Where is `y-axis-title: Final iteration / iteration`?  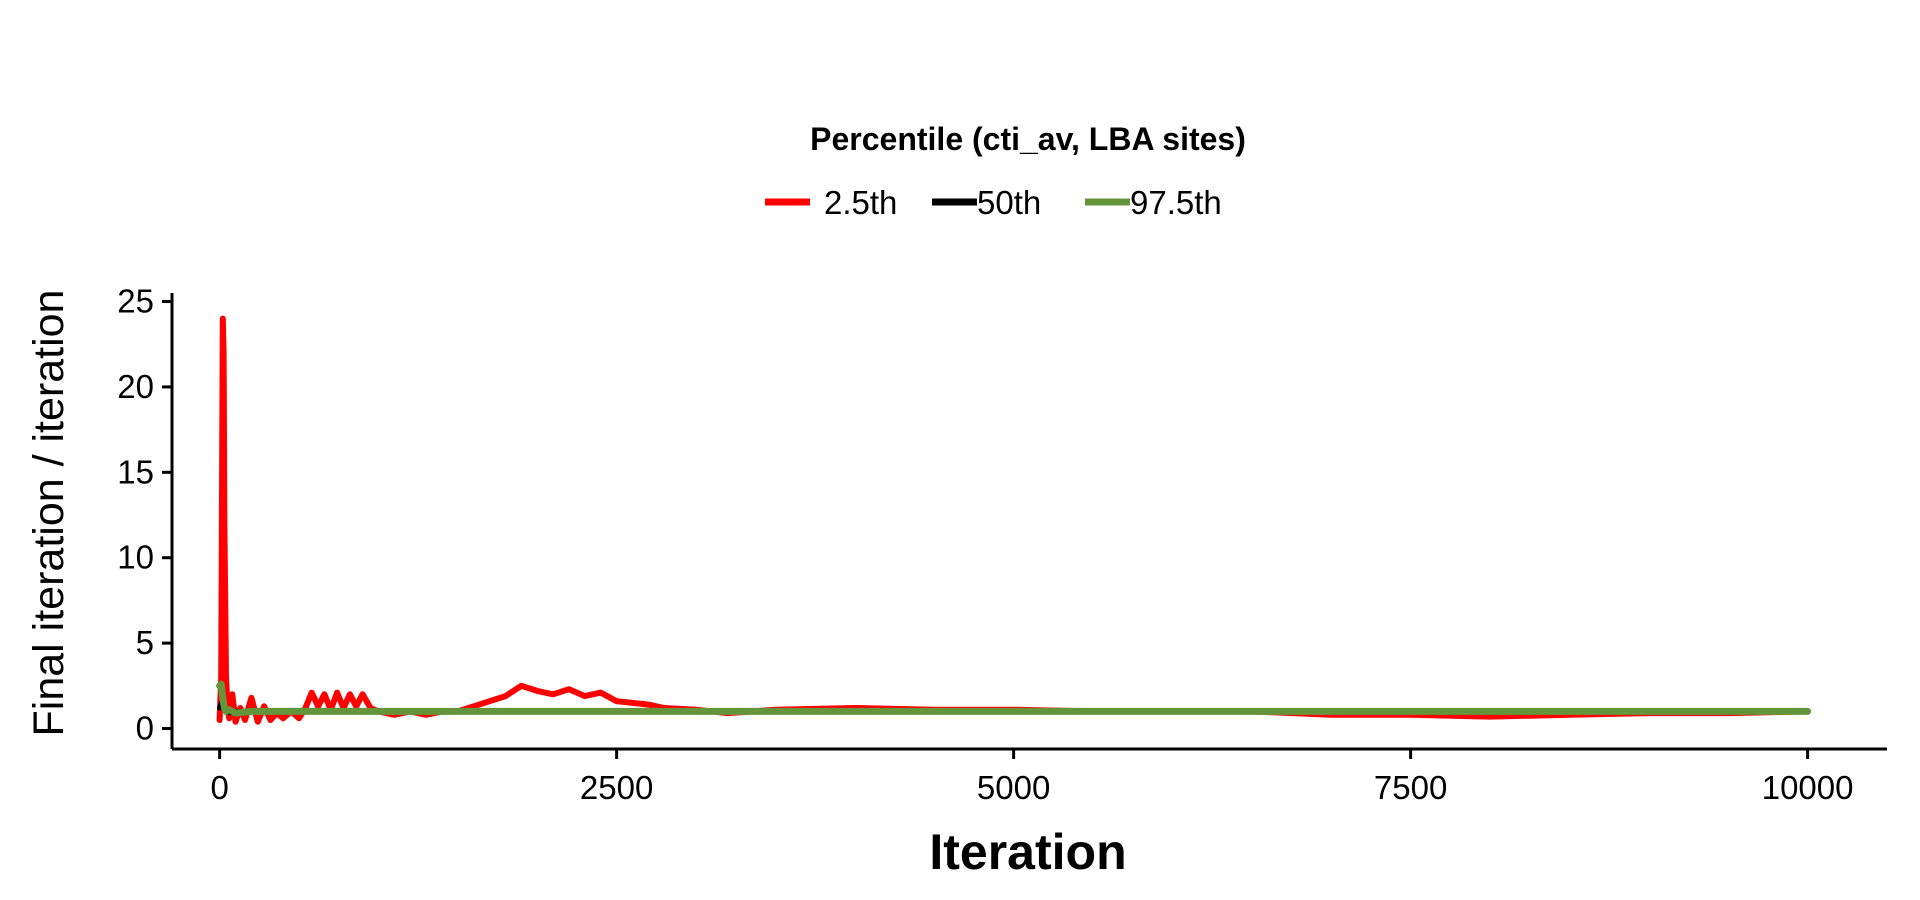 y-axis-title: Final iteration / iteration is located at coordinates (49, 513).